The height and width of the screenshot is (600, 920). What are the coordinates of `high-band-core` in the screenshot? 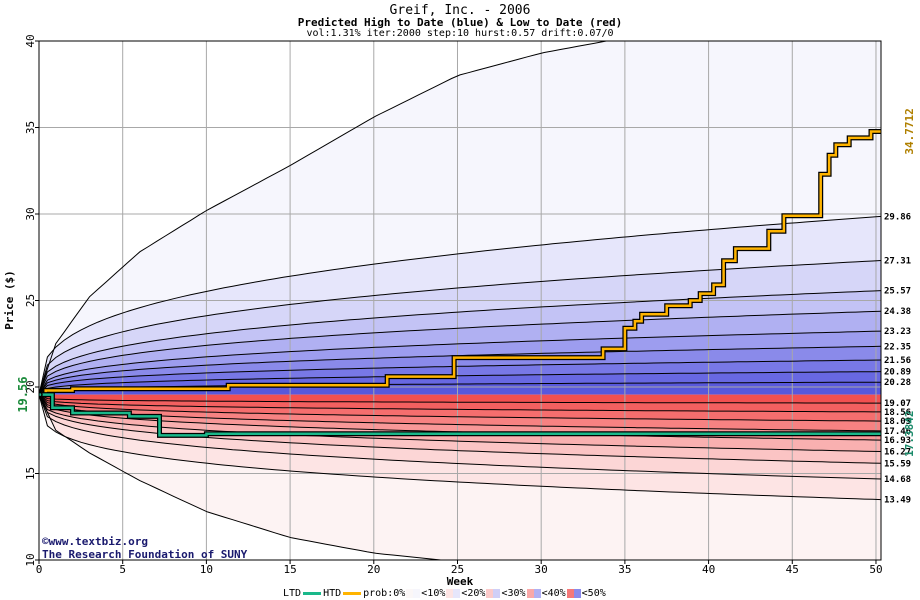 It's located at (460, 388).